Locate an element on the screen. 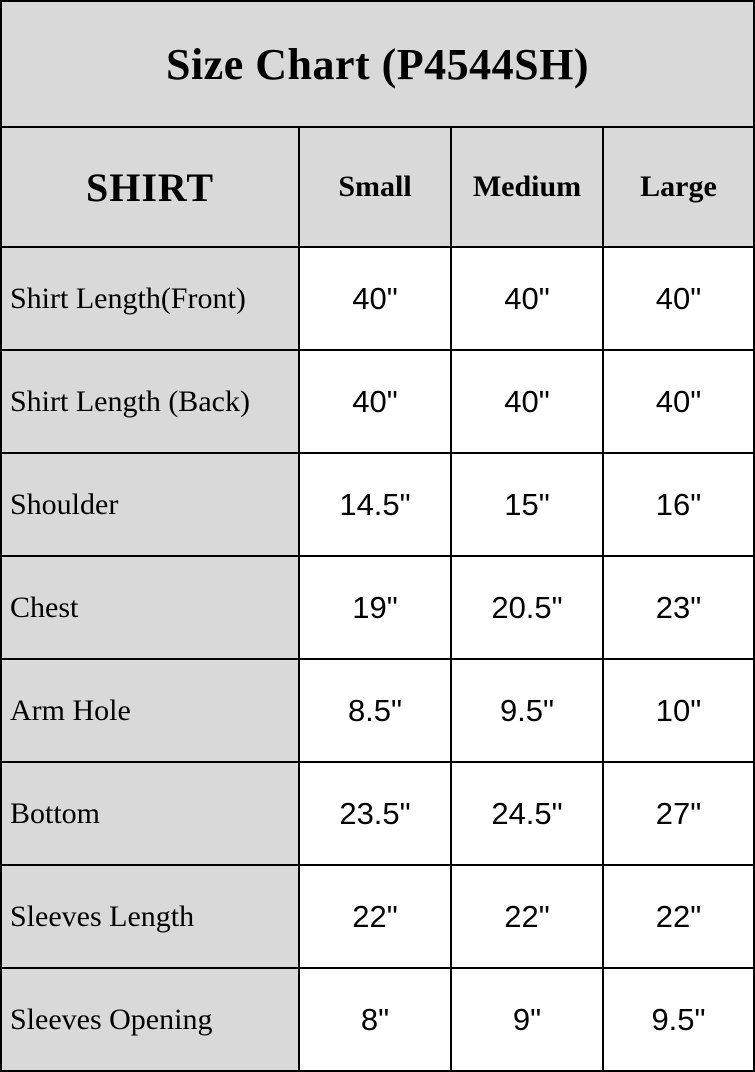 Image resolution: width=755 pixels, height=1072 pixels. row-label: Arm Hole is located at coordinates (150, 710).